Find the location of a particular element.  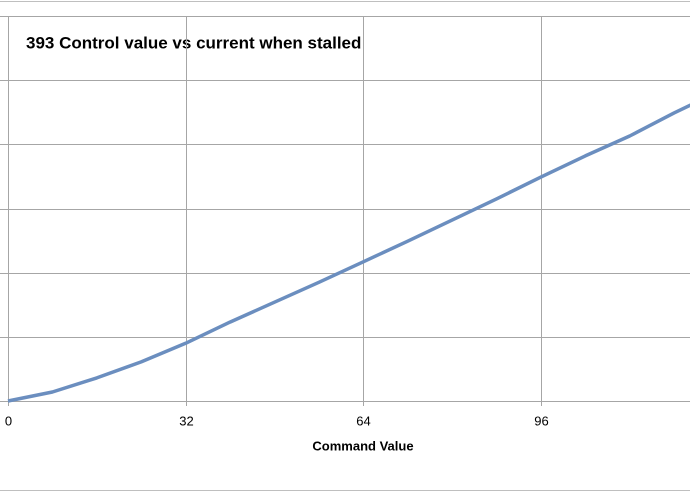

x-tick-label: 64 is located at coordinates (363, 420).